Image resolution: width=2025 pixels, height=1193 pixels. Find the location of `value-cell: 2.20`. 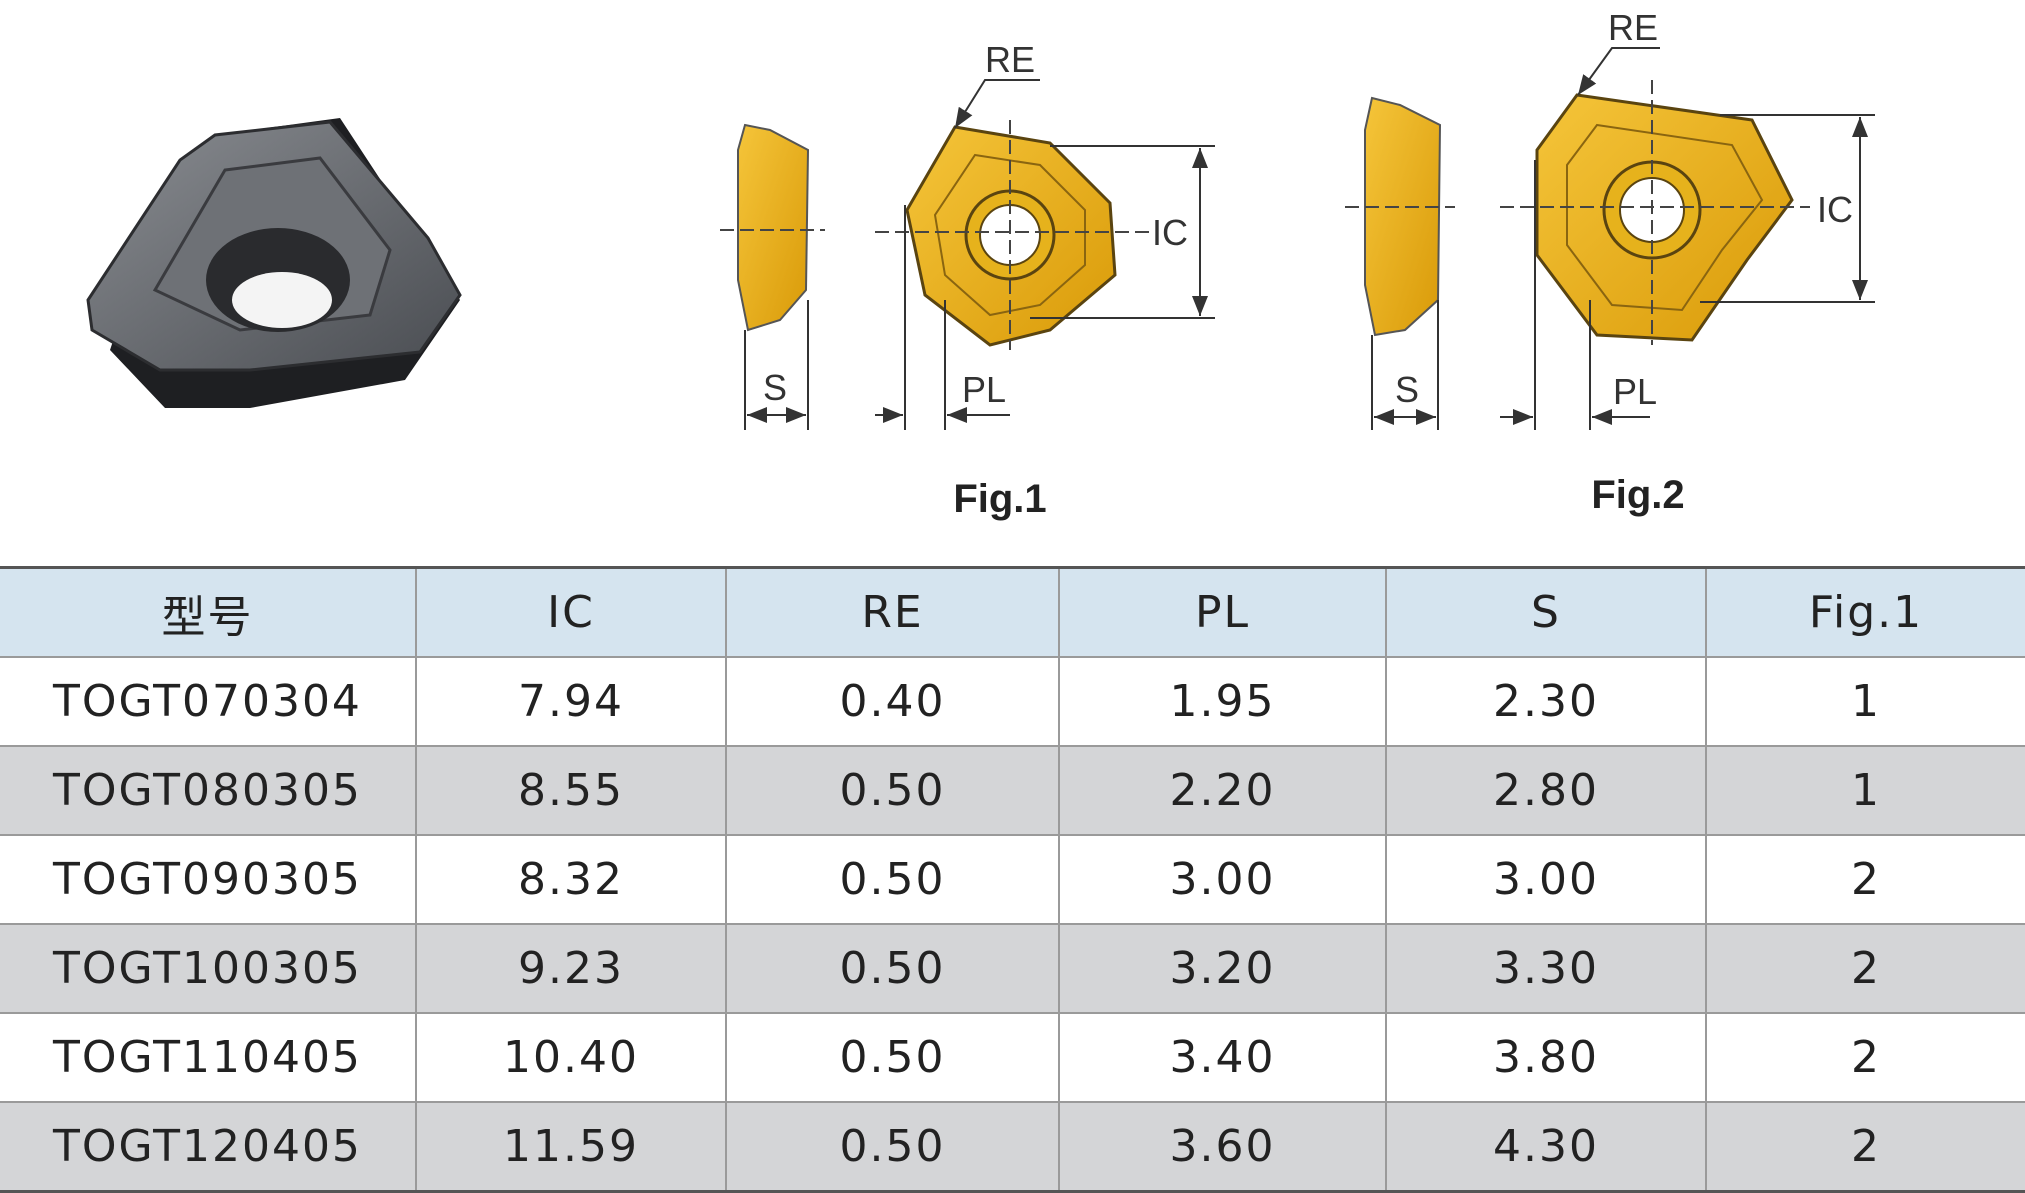

value-cell: 2.20 is located at coordinates (1222, 791).